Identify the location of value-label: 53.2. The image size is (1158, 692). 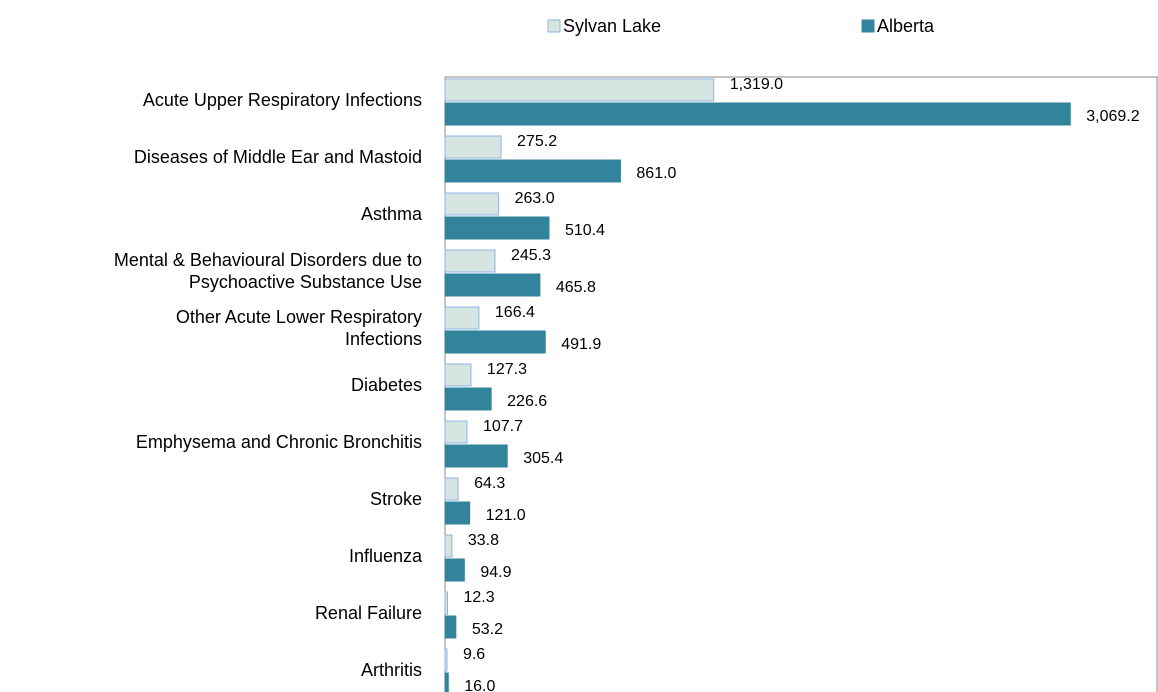
(487, 629).